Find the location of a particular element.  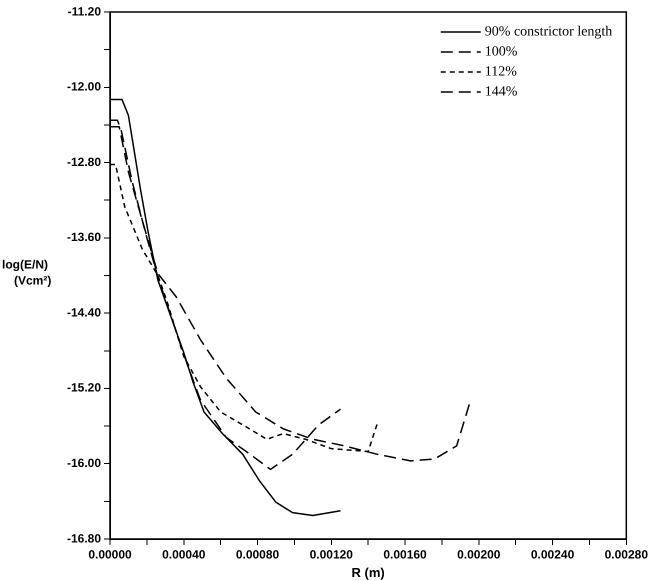

y-tick-label: -16.80 is located at coordinates (84, 538).